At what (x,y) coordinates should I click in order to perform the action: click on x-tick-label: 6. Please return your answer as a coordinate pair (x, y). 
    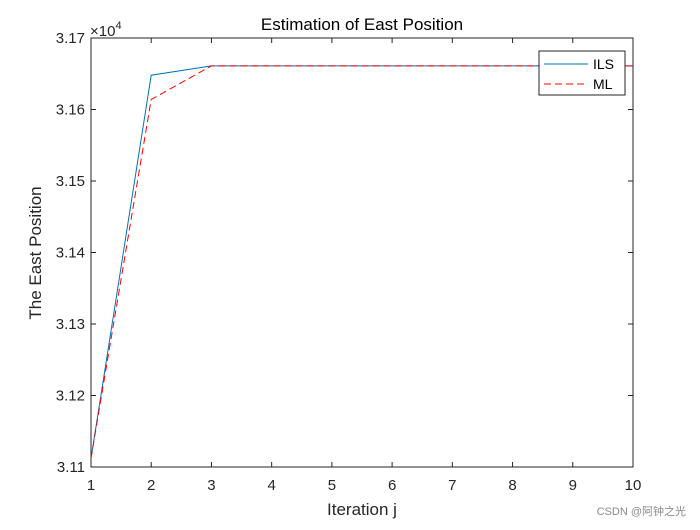
    Looking at the image, I should click on (392, 485).